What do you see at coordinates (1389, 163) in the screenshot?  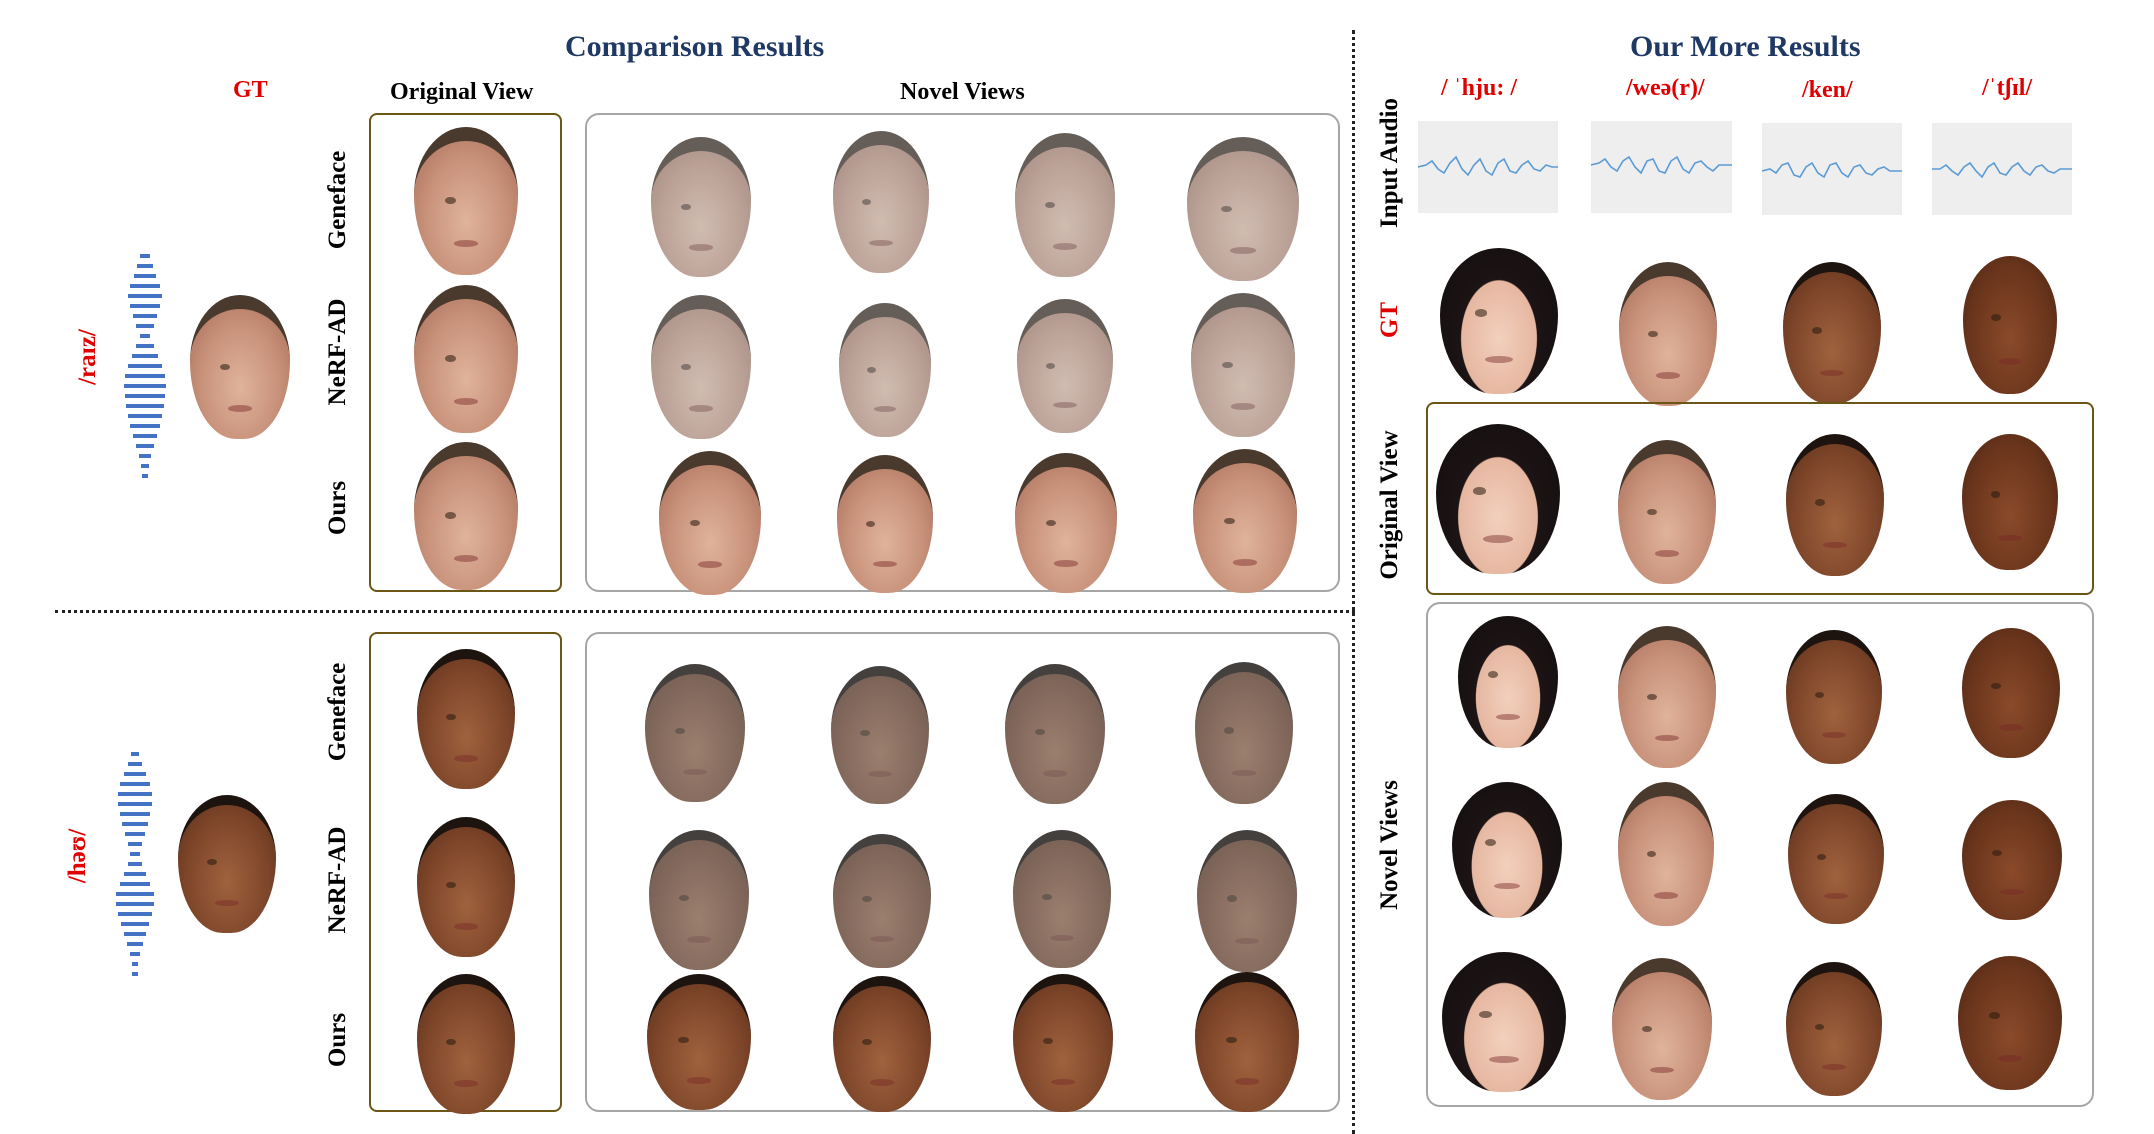 I see `row-label-input-audio: Input Audio` at bounding box center [1389, 163].